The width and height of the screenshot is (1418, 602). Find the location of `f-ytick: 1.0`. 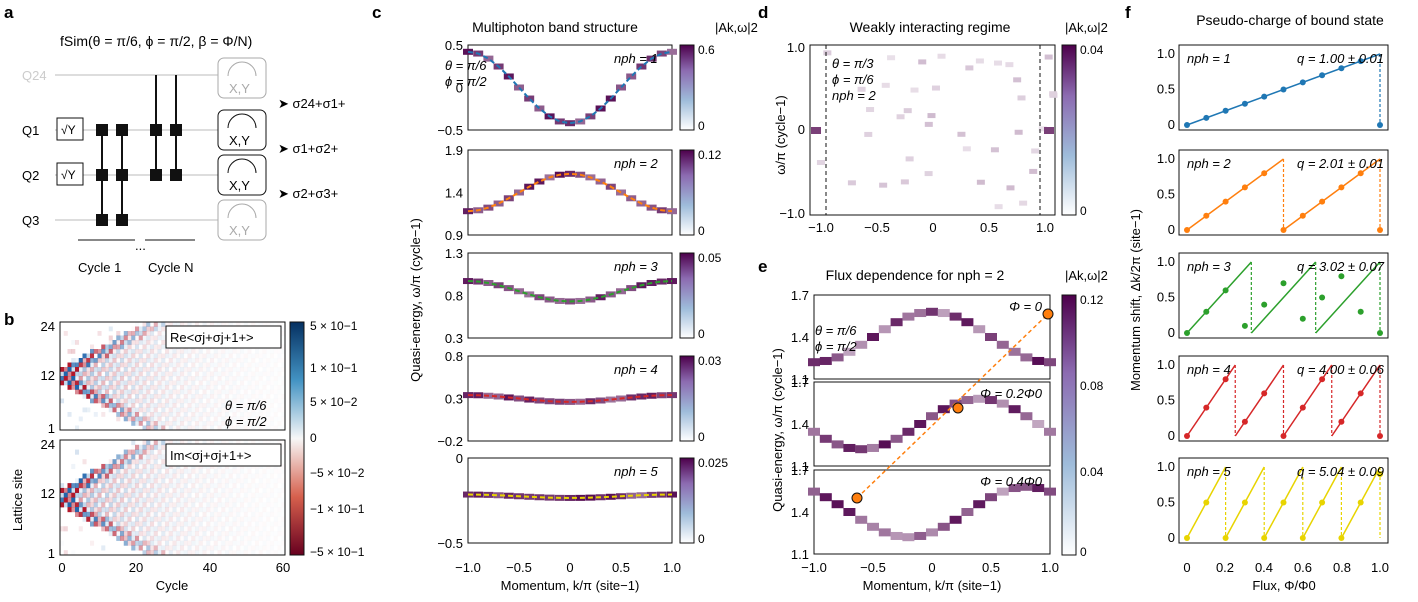

f-ytick: 1.0 is located at coordinates (1166, 364).